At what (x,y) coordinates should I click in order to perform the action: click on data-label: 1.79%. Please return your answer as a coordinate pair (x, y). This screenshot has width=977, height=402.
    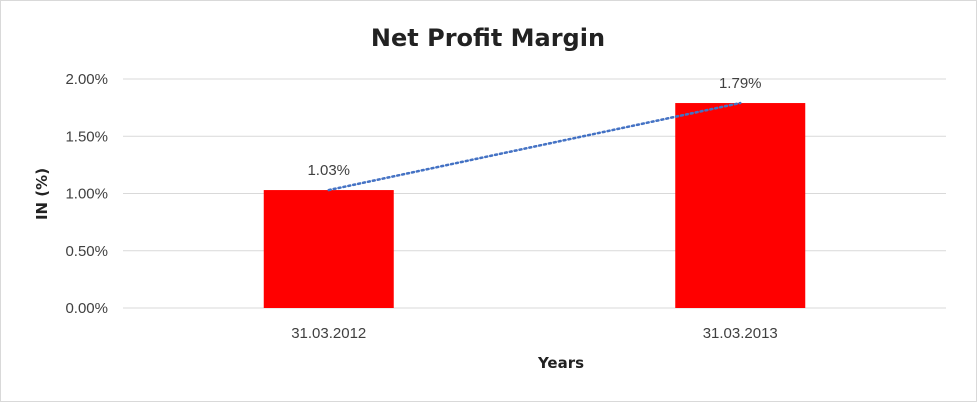
    Looking at the image, I should click on (740, 83).